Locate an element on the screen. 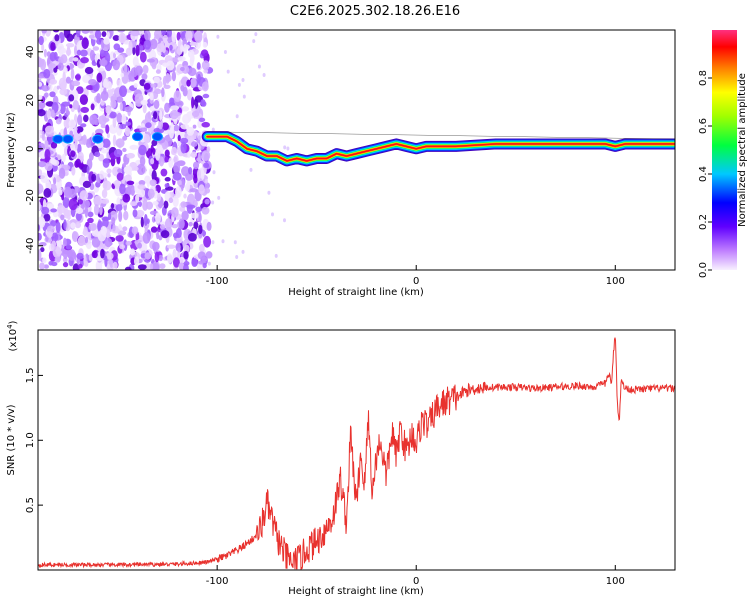  noise-hot-blob is located at coordinates (68, 139).